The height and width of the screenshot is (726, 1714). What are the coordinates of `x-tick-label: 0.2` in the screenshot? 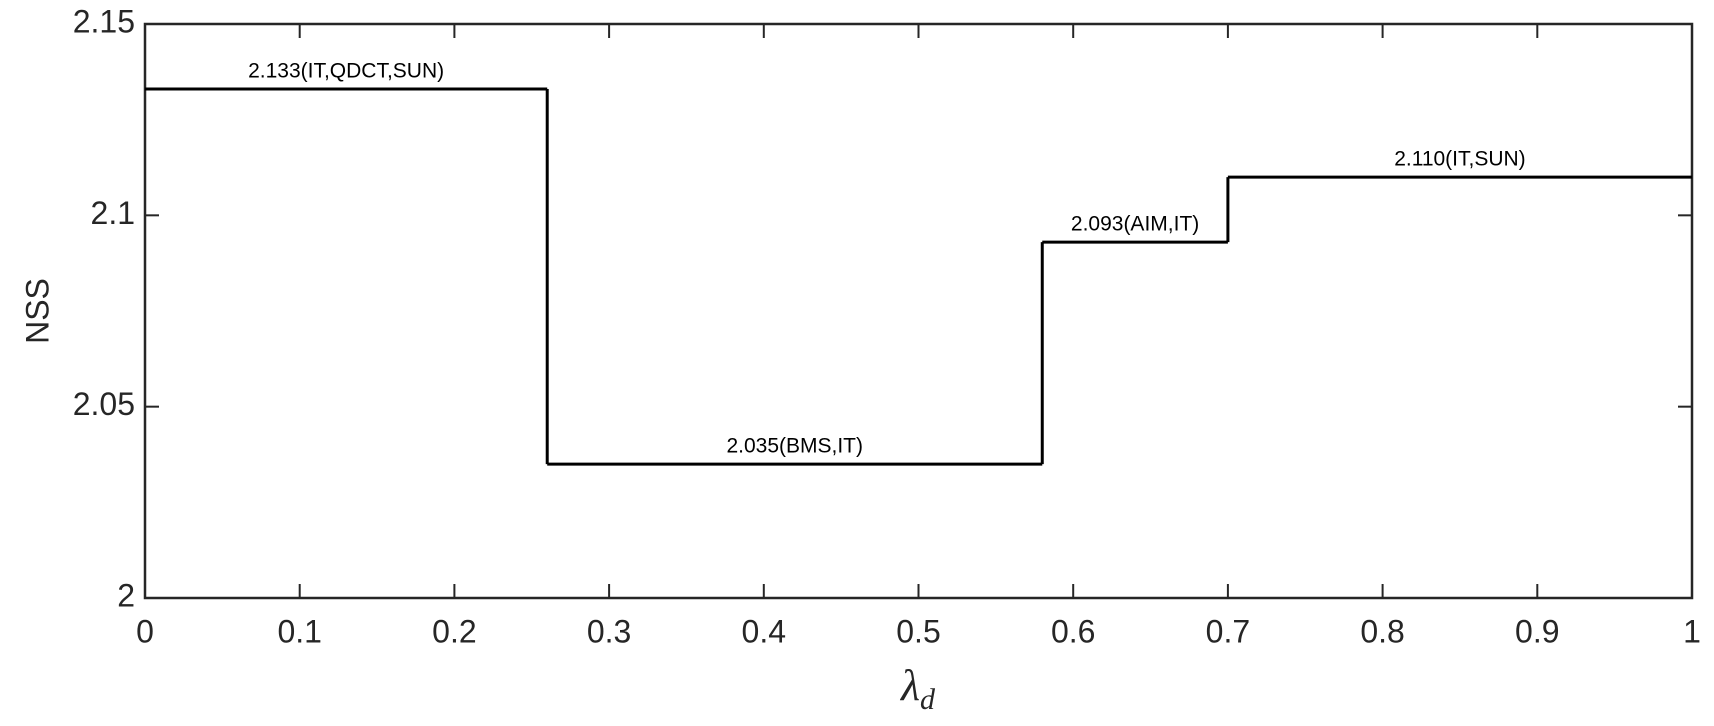 It's located at (454, 631).